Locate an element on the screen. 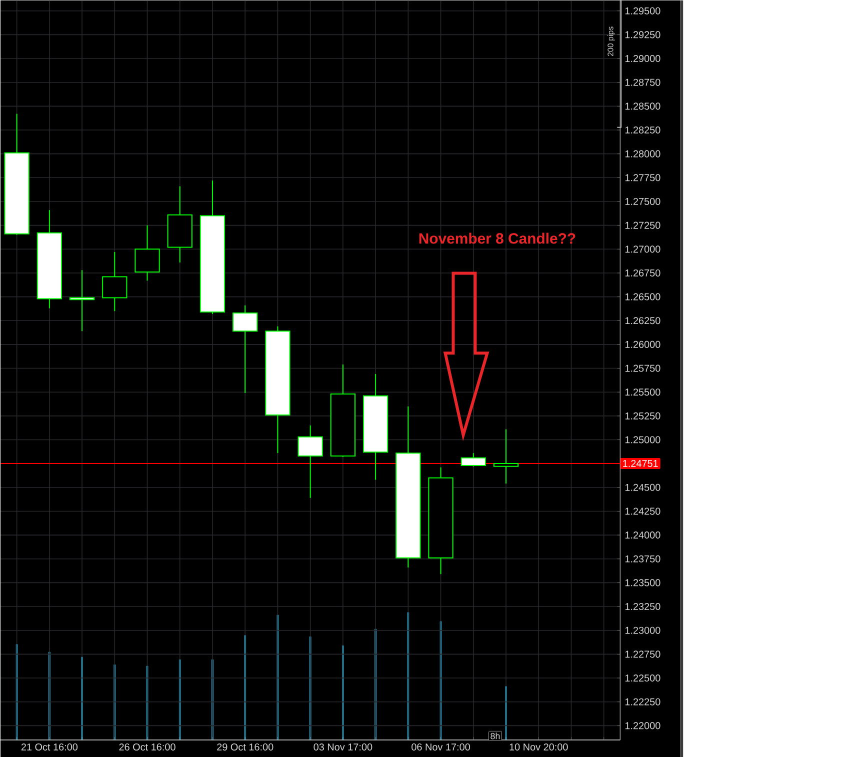 This screenshot has width=848, height=757. y-tick-label: 1.24500 is located at coordinates (642, 487).